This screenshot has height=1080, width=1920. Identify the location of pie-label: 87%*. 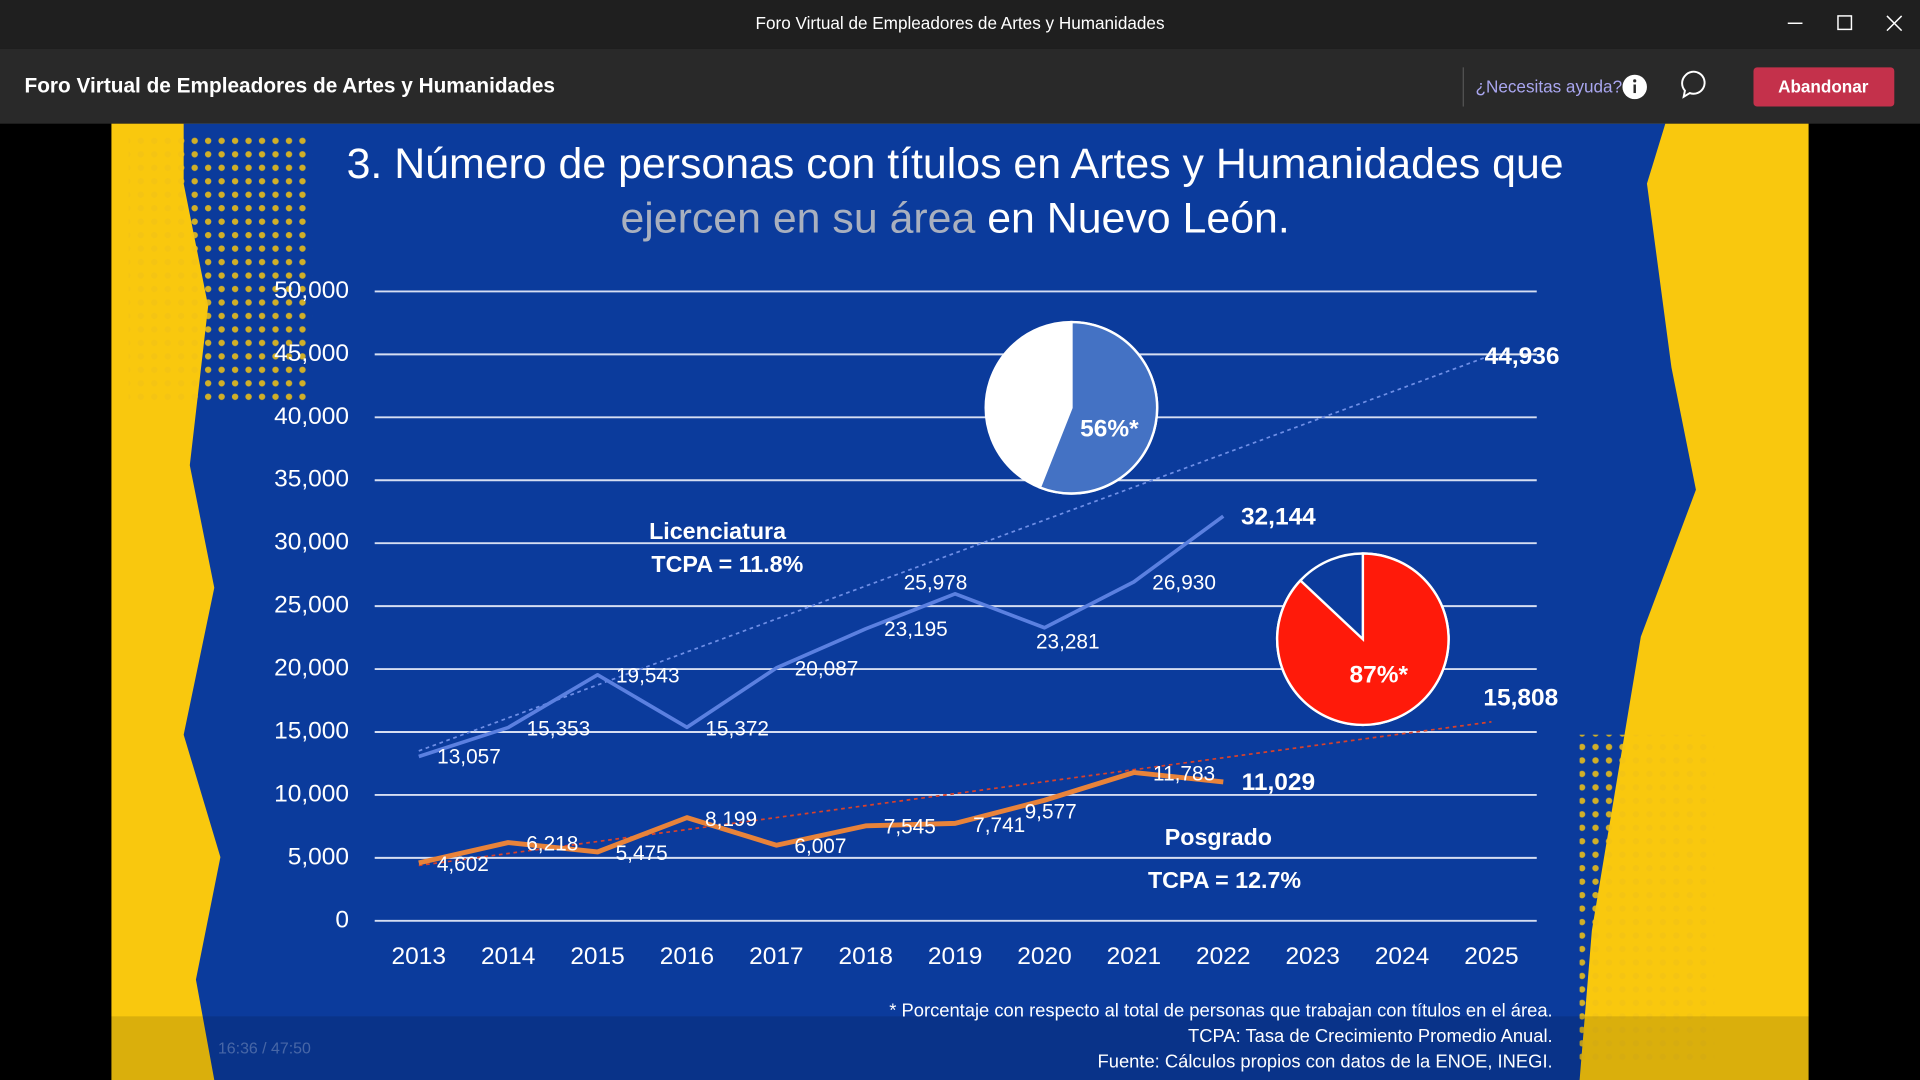
(1379, 674).